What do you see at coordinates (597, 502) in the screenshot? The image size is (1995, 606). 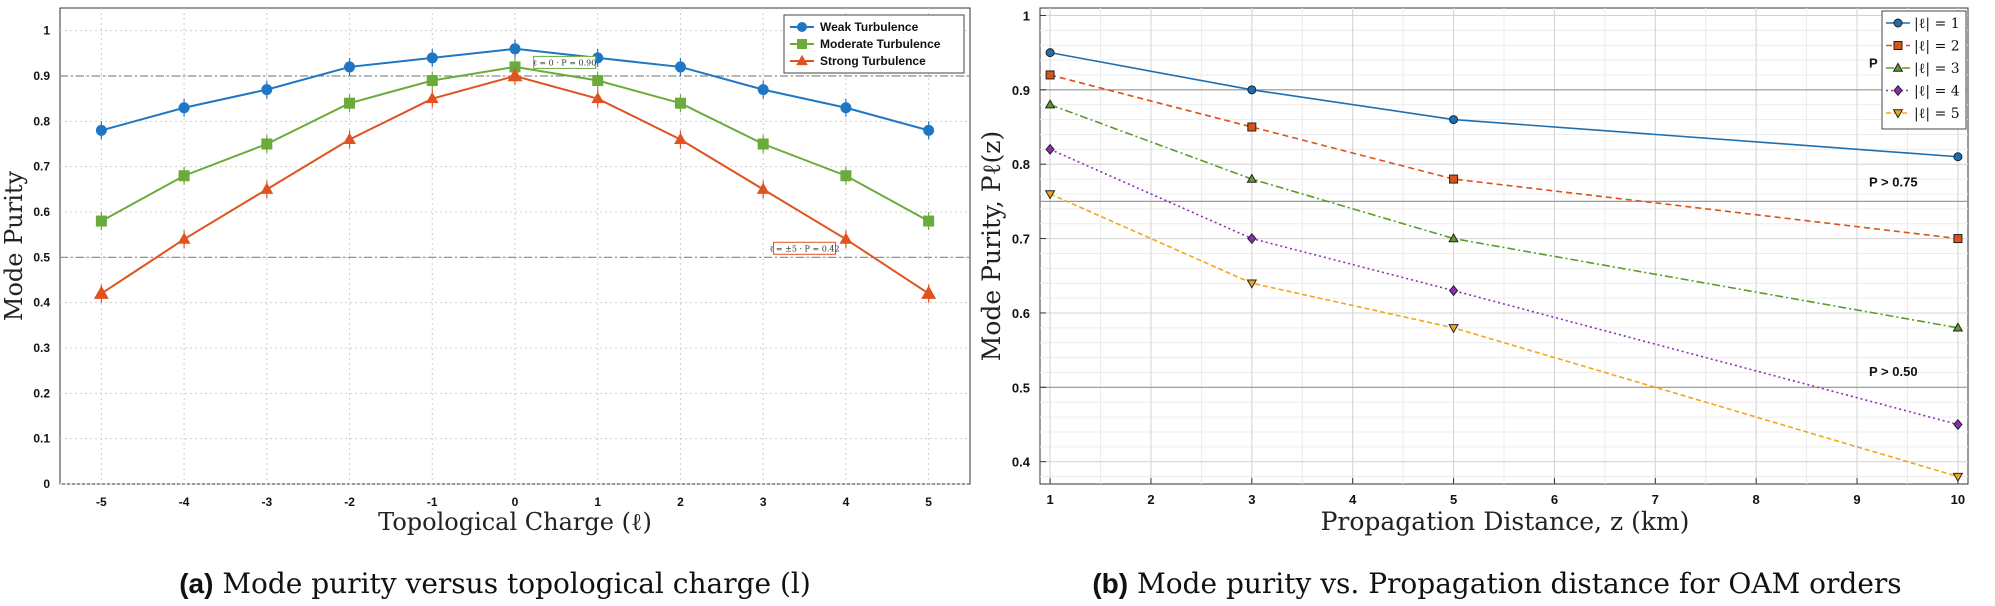 I see `chart-a-x-tick: 1` at bounding box center [597, 502].